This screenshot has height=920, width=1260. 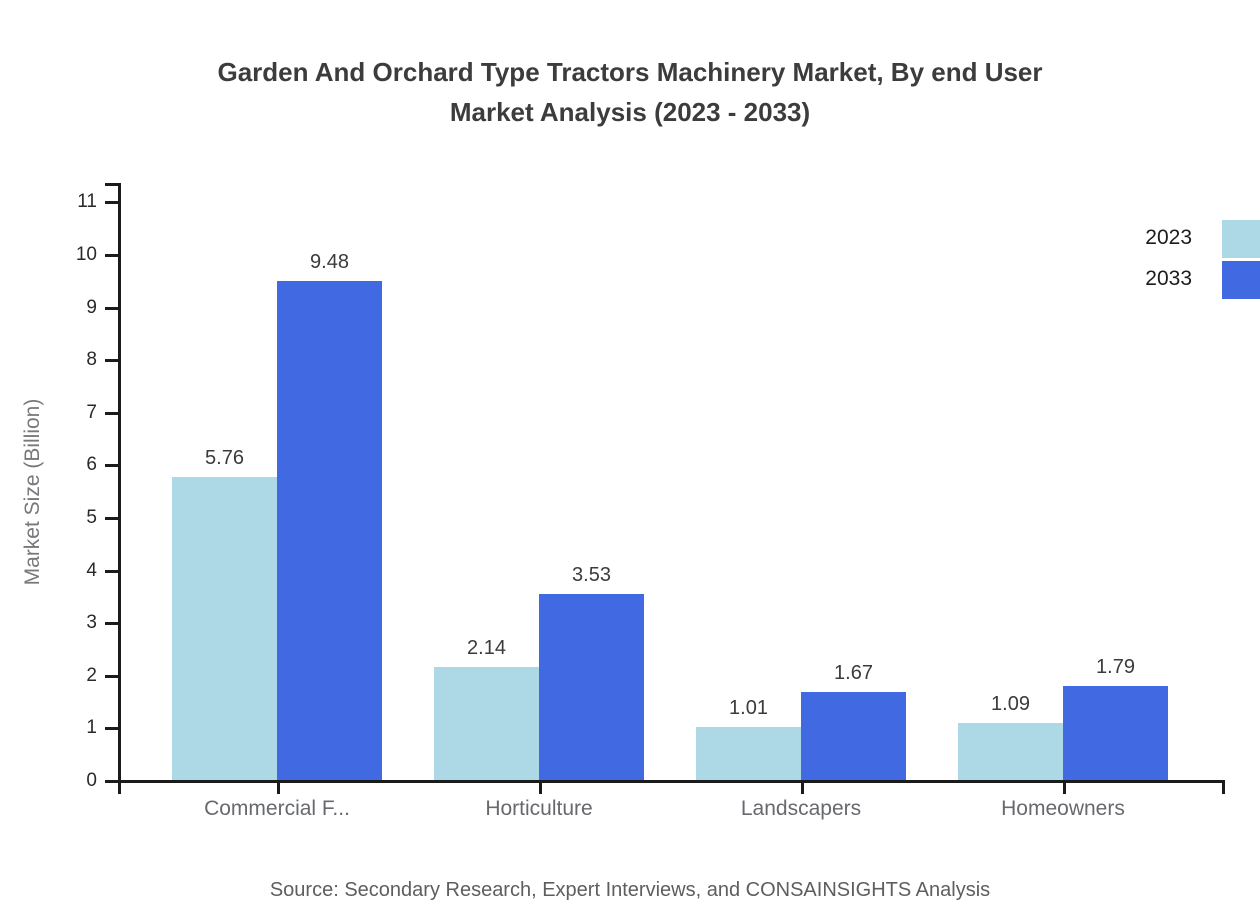 I want to click on y-axis-tick-label: 6, so click(x=91, y=464).